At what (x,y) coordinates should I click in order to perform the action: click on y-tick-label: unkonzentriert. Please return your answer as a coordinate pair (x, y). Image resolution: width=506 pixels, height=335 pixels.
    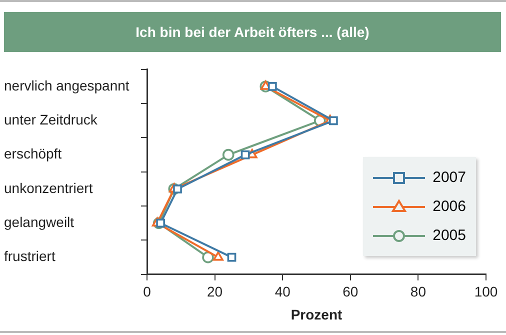
    Looking at the image, I should click on (48, 188).